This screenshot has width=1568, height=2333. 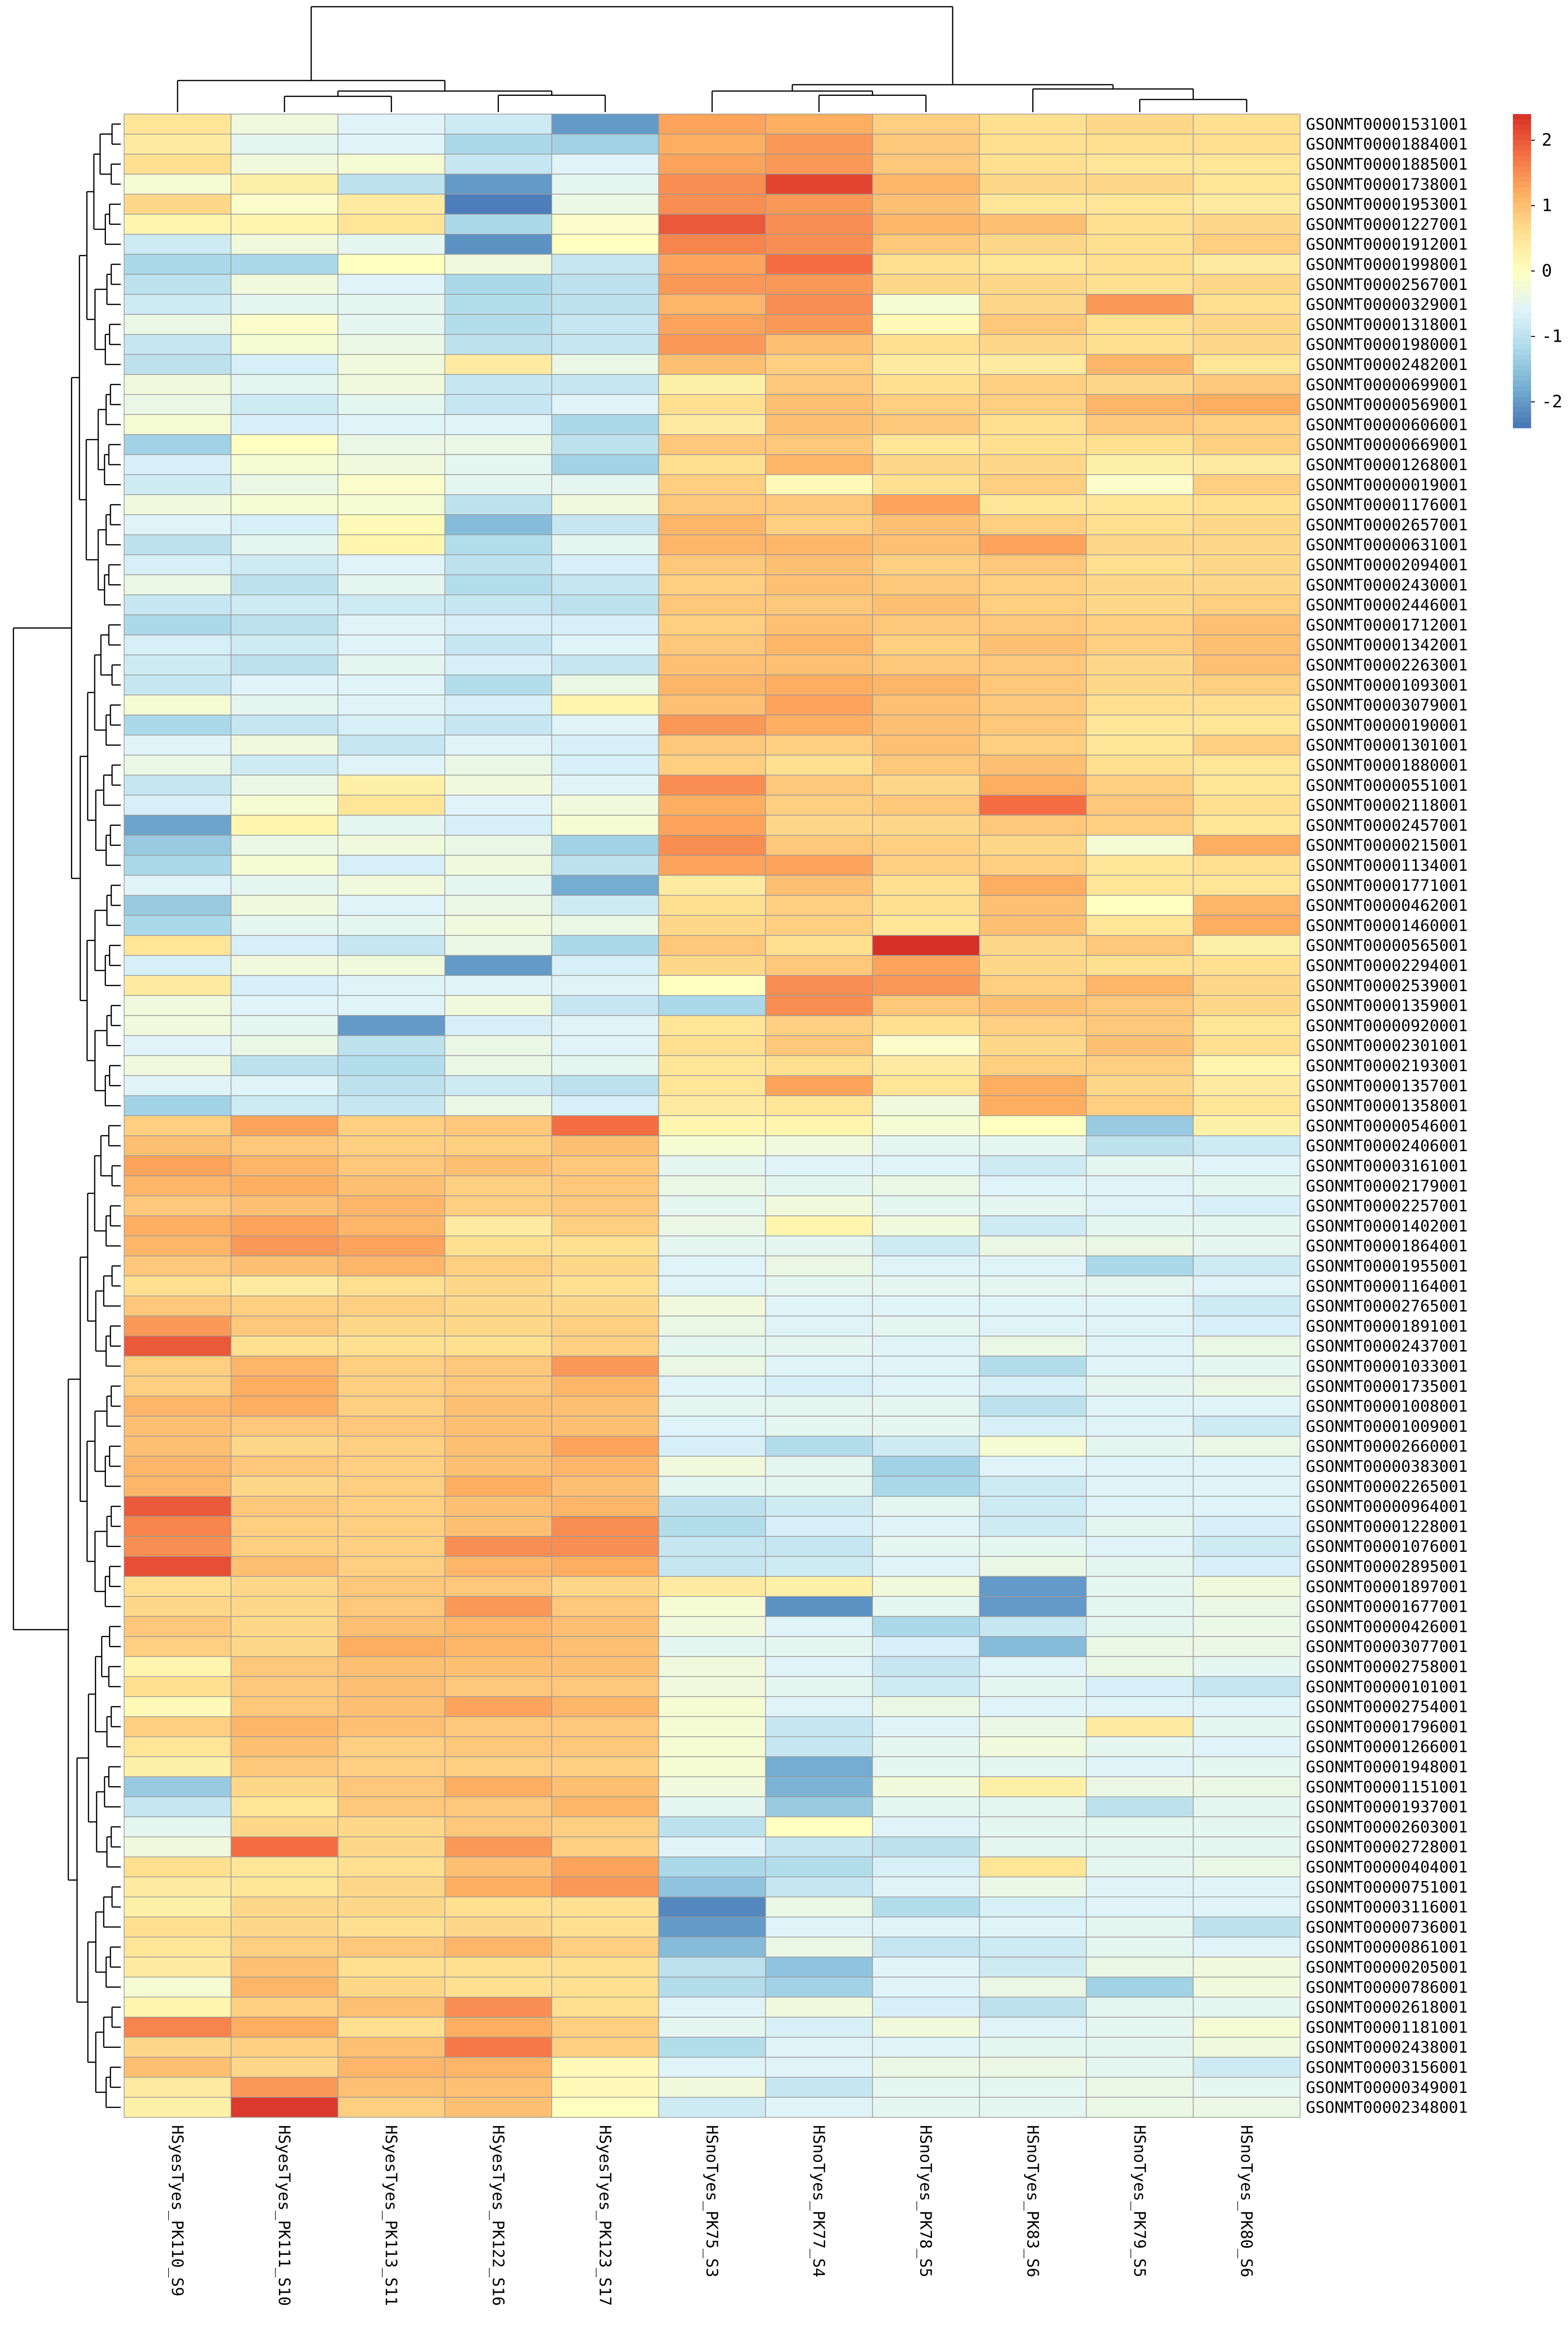 I want to click on row-label: GSONMT00002758001, so click(x=1387, y=1666).